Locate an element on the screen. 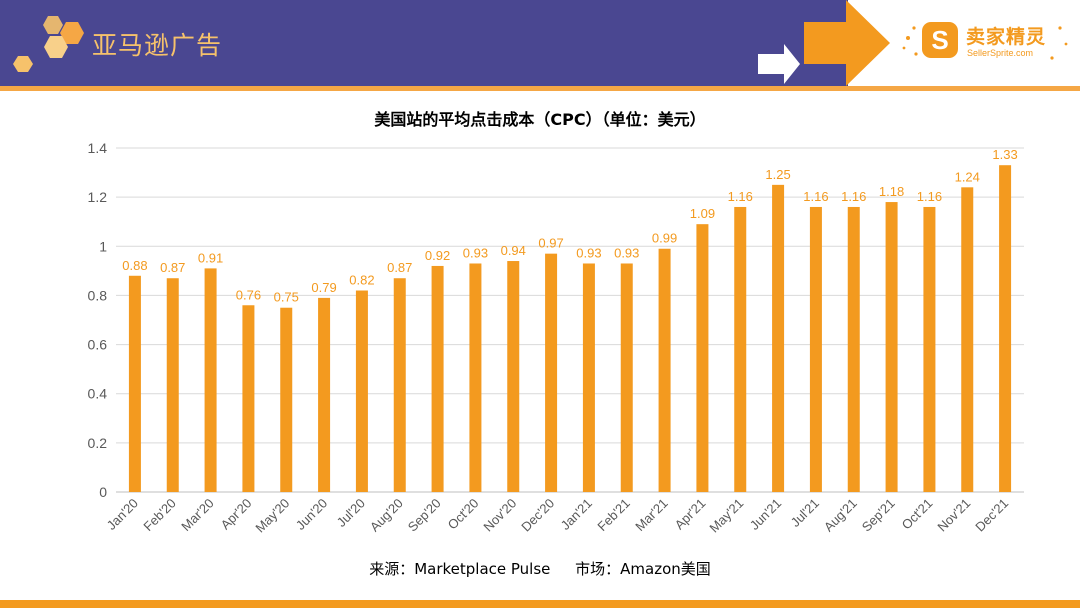  page-title: 亚马逊广告 is located at coordinates (157, 45).